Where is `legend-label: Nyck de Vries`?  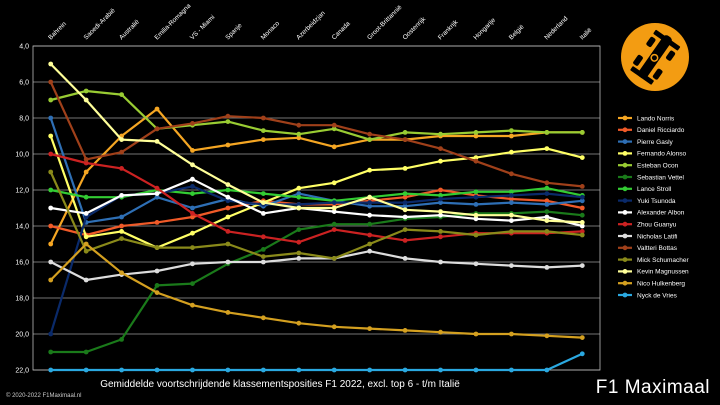
legend-label: Nyck de Vries is located at coordinates (657, 295).